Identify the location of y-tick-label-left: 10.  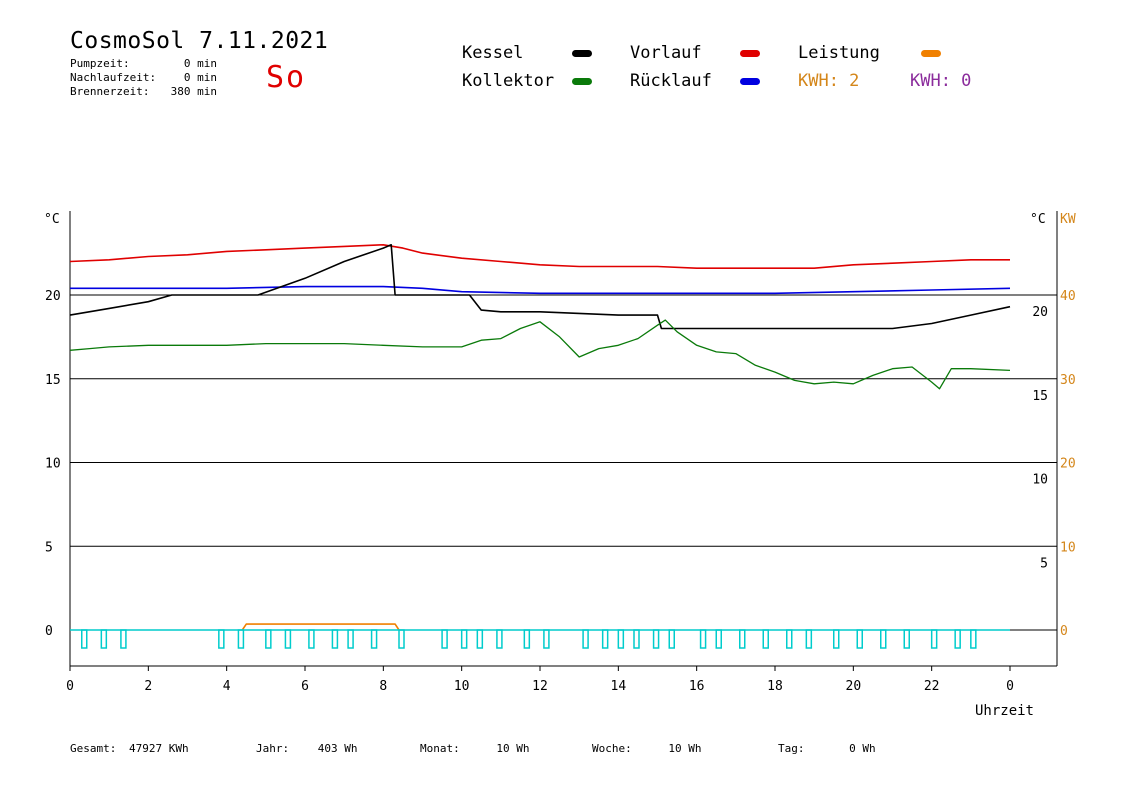
(53, 464).